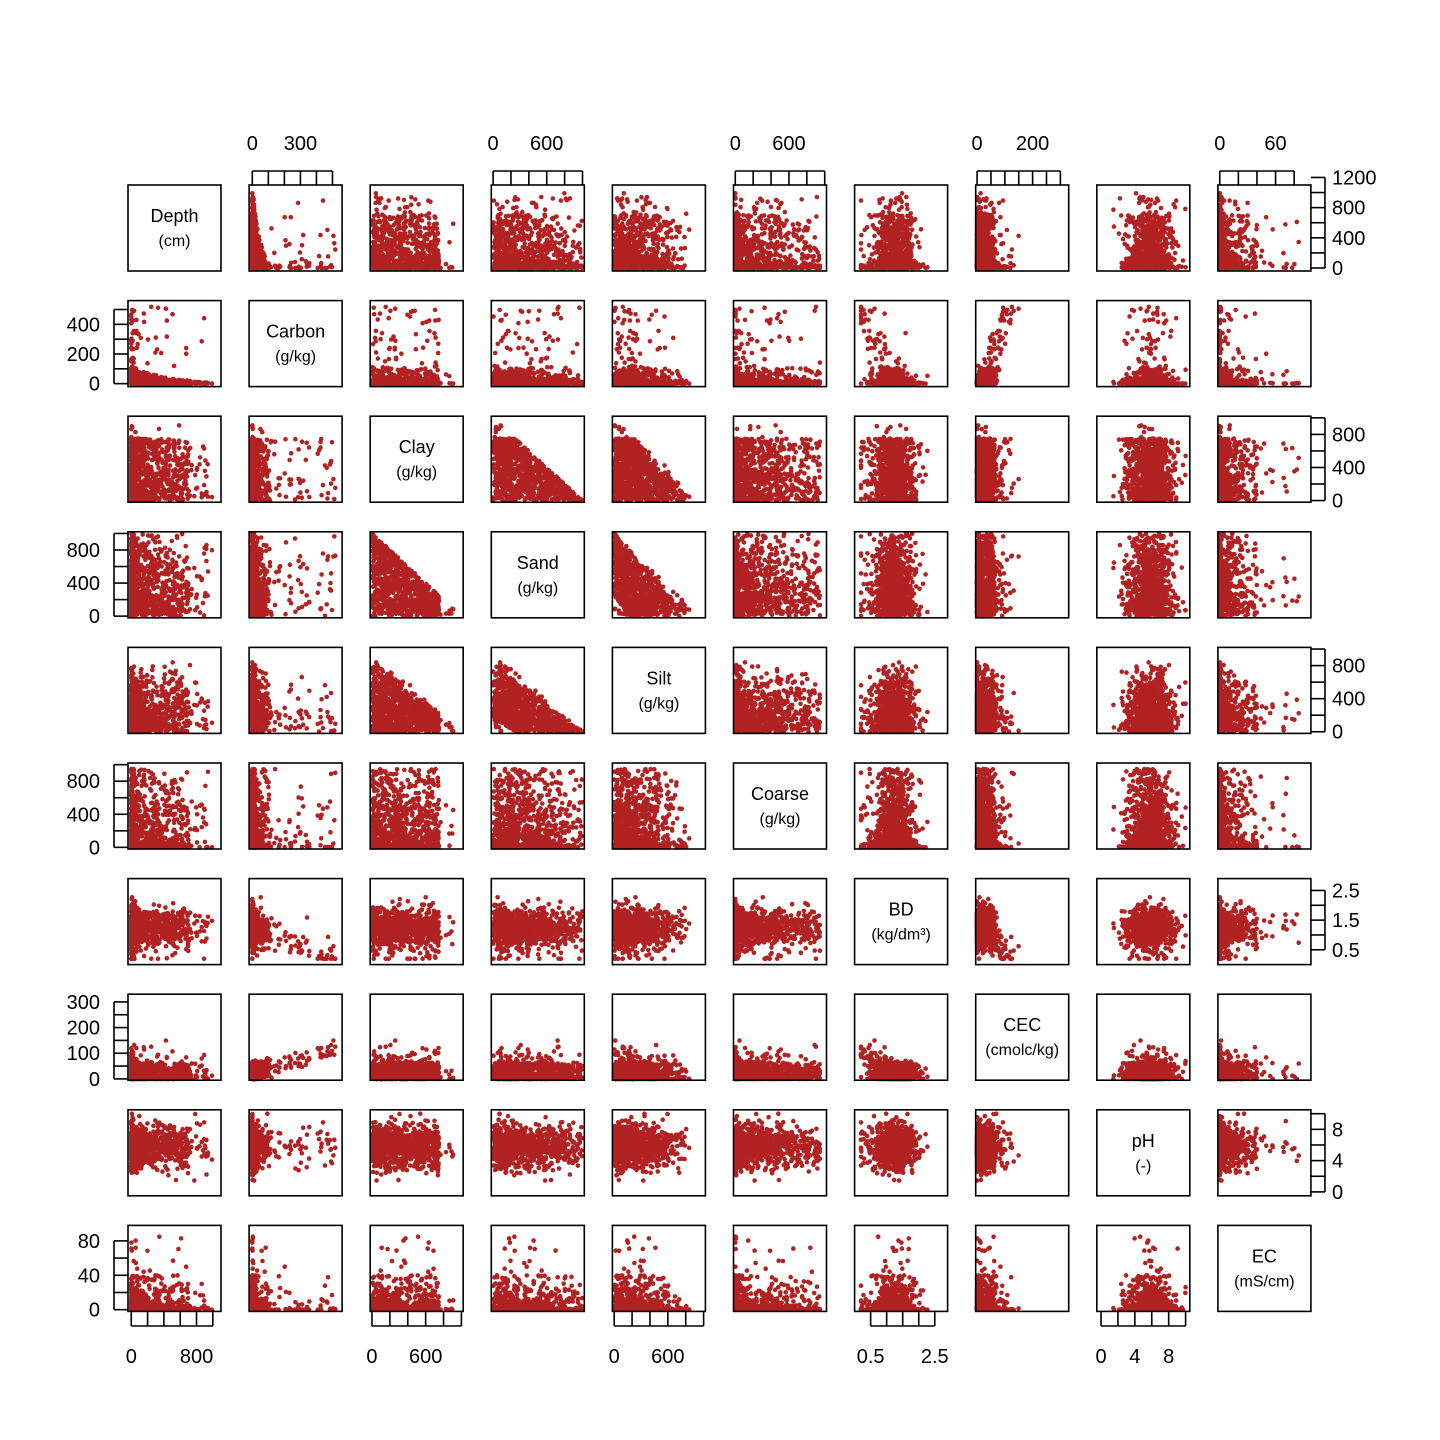  I want to click on variable-unit: (cm), so click(175, 241).